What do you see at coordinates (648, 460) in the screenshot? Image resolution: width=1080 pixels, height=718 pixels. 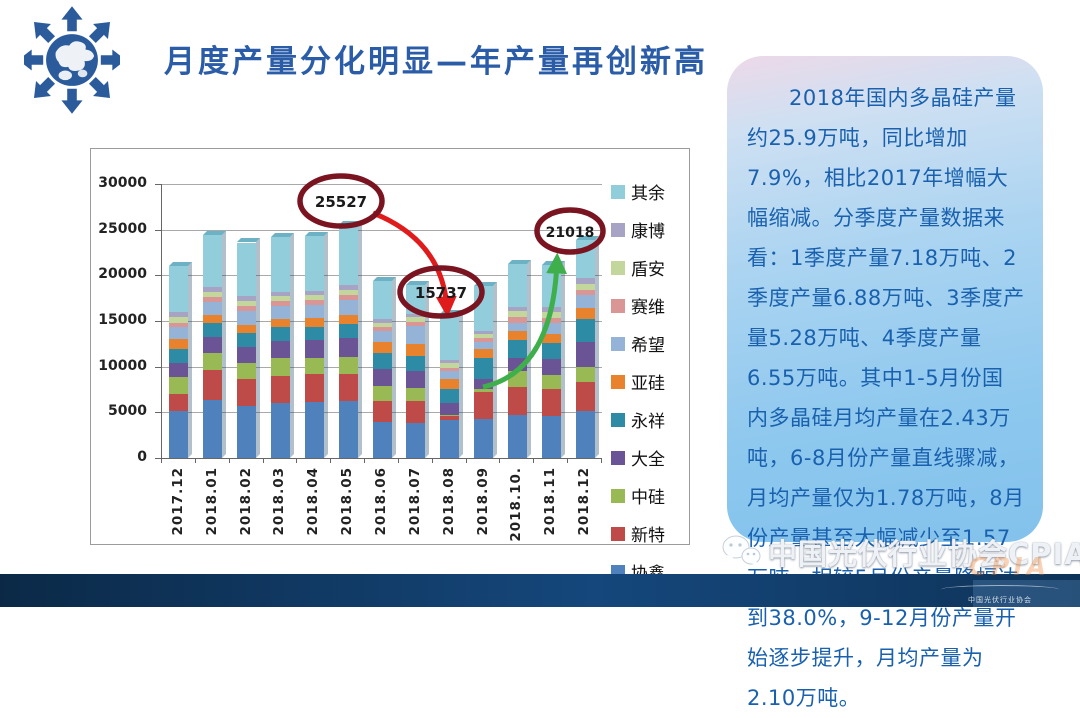 I see `legend-label: 大全` at bounding box center [648, 460].